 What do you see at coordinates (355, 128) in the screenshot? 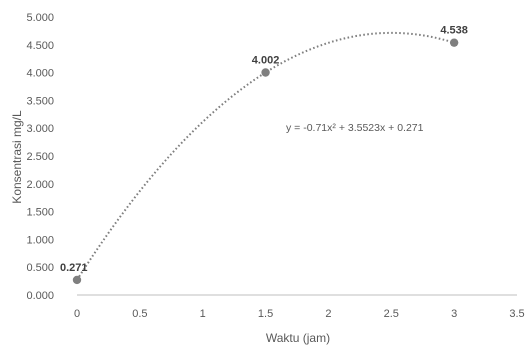
I see `trendline-equation: y = -0.71x² + 3.5523x + 0.271` at bounding box center [355, 128].